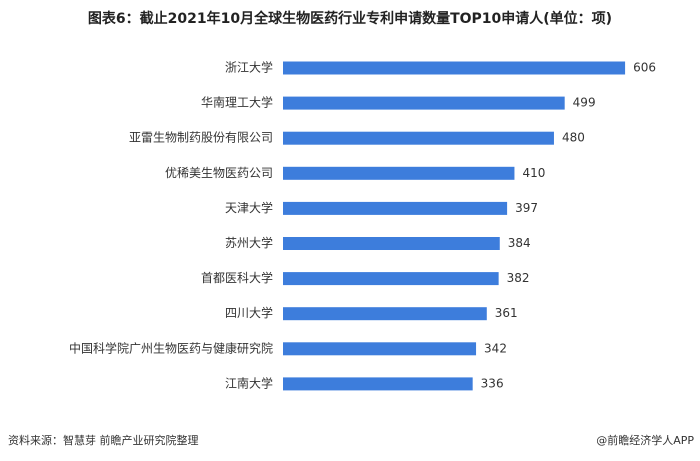 The image size is (700, 461). Describe the element at coordinates (644, 68) in the screenshot. I see `value-label: 606` at that location.